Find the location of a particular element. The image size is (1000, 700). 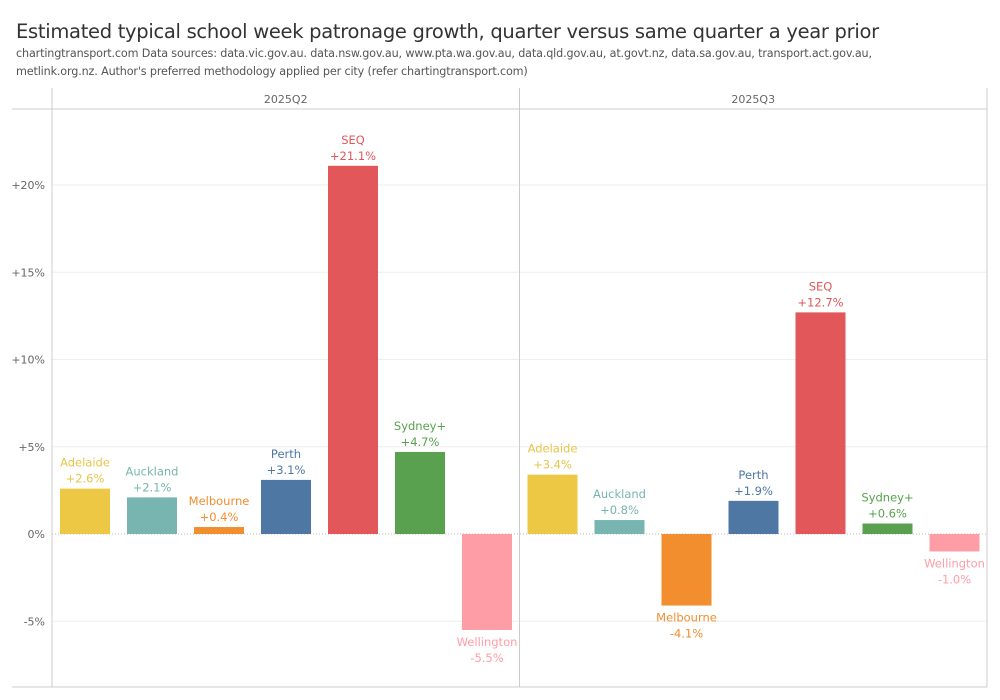

bar-label-value: +3.1% is located at coordinates (286, 470).